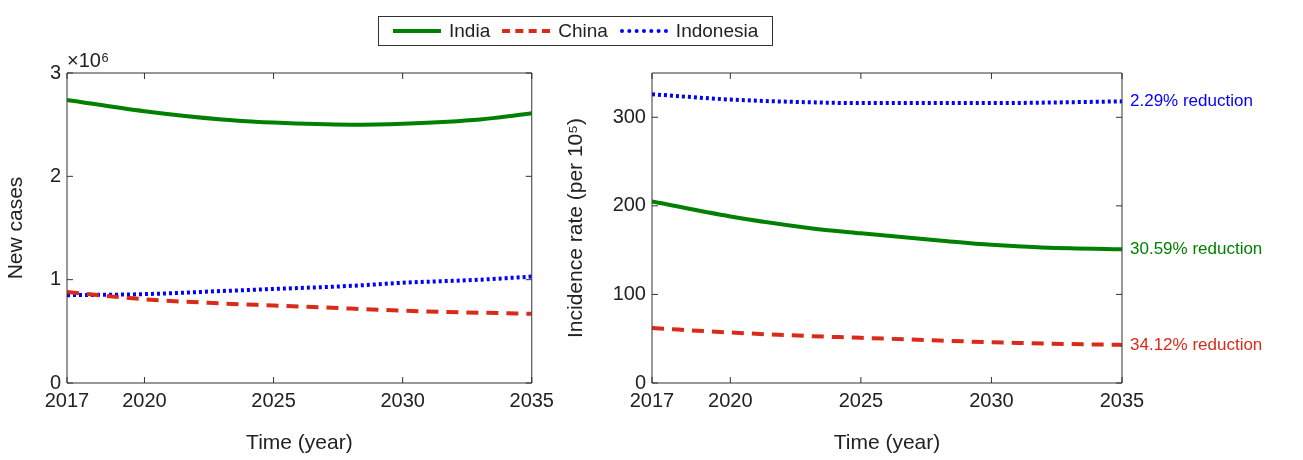 The width and height of the screenshot is (1303, 460). What do you see at coordinates (470, 31) in the screenshot?
I see `legend-label: India` at bounding box center [470, 31].